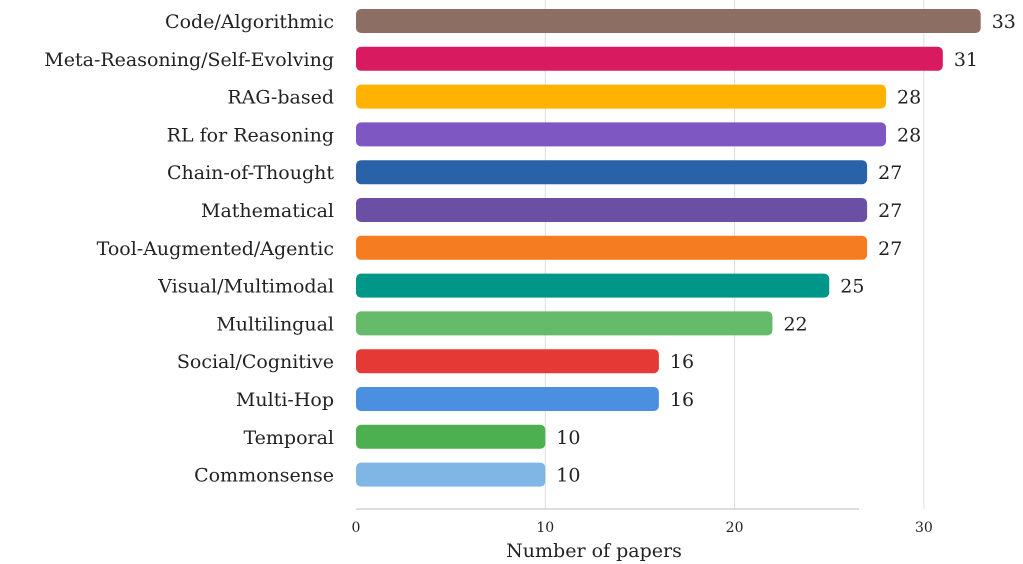  Describe the element at coordinates (924, 528) in the screenshot. I see `x-tick-label: 30` at that location.